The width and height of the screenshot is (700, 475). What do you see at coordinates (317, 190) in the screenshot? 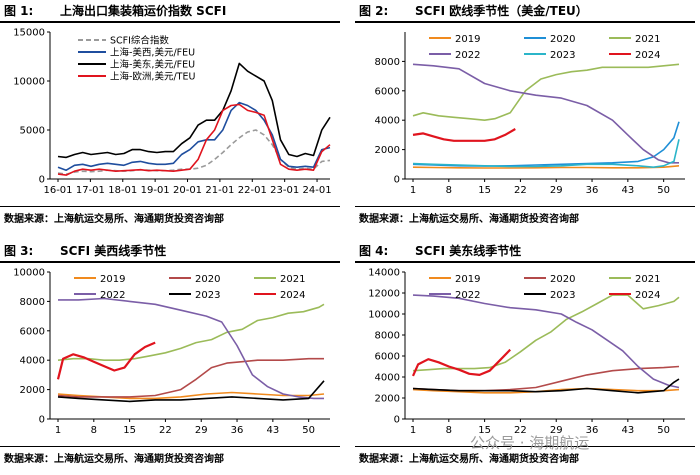
I see `x-tick-label: 24-01` at bounding box center [317, 190].